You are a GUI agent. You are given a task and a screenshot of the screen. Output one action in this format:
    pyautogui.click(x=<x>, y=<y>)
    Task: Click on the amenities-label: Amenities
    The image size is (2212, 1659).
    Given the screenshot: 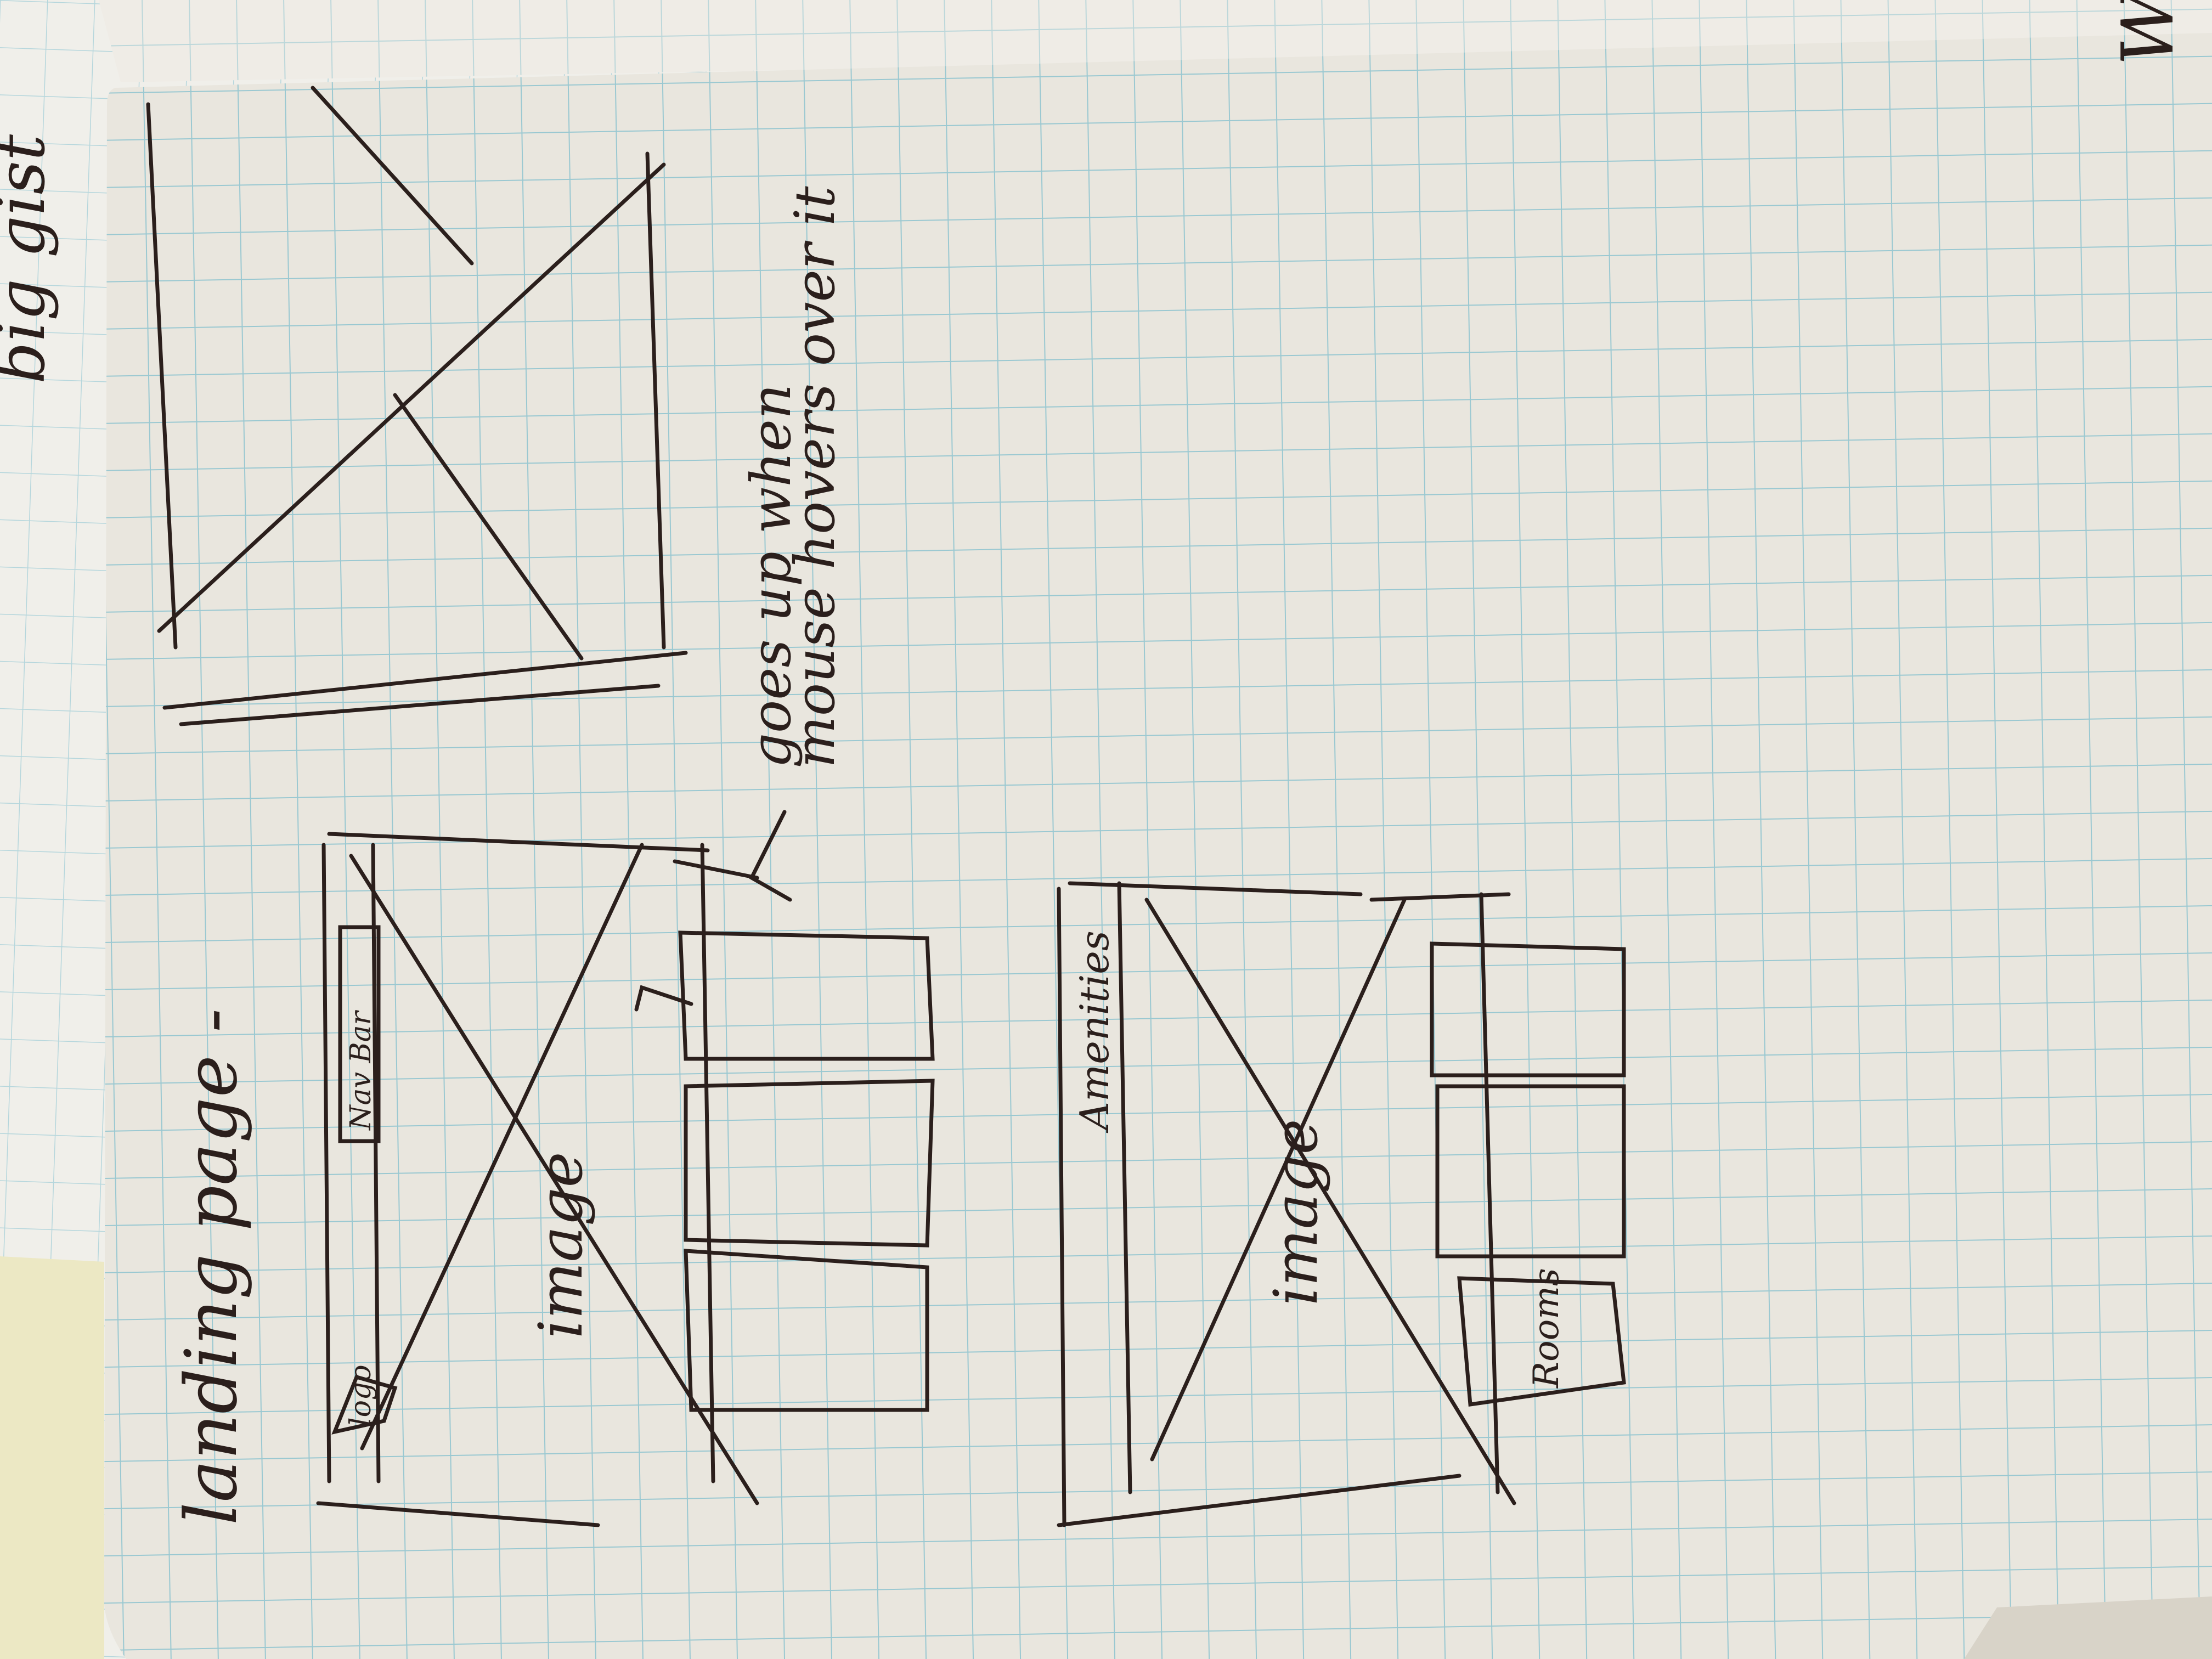 What is the action you would take?
    pyautogui.click(x=1094, y=1031)
    